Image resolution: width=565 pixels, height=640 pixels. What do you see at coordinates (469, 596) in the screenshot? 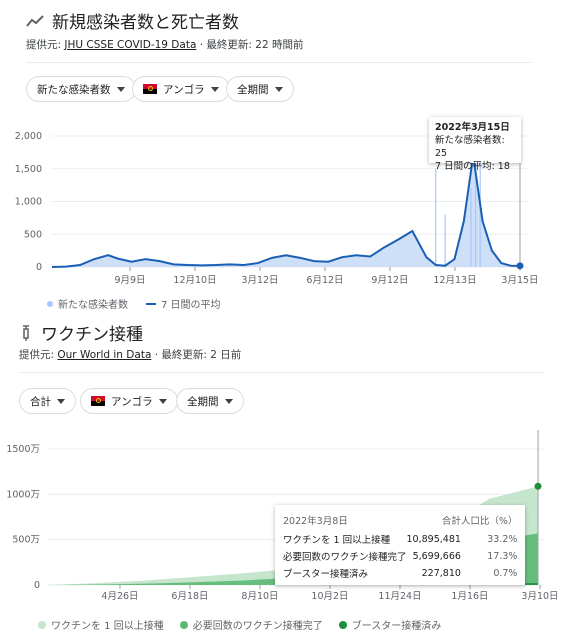
I see `x-tick-label: 1月16日` at bounding box center [469, 596].